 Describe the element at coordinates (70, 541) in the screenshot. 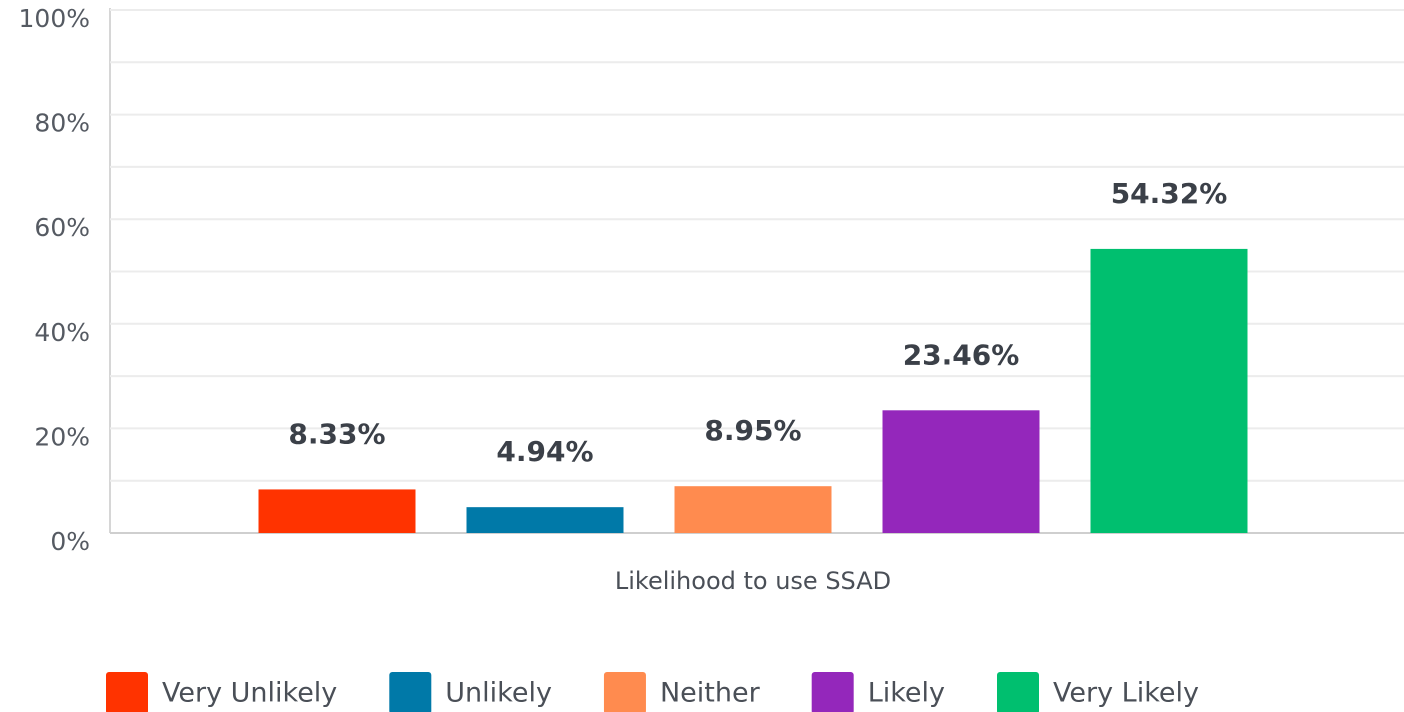

I see `y-tick-label: 0%` at that location.